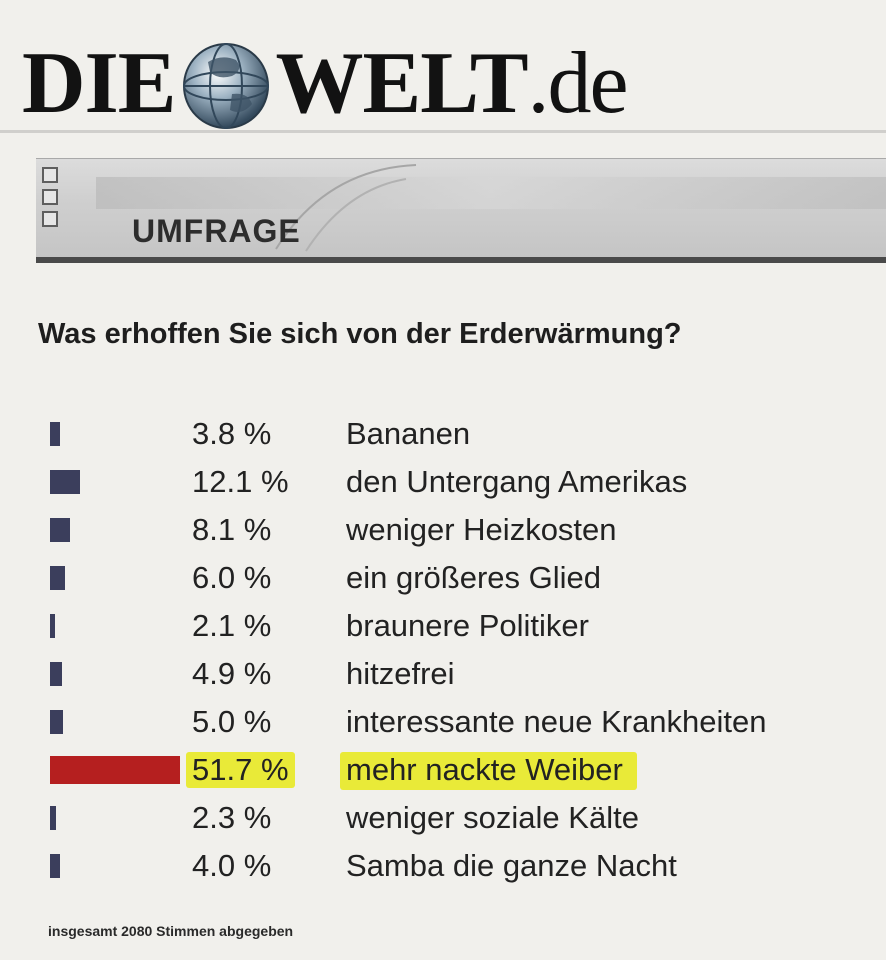 This screenshot has height=960, width=886. What do you see at coordinates (461, 210) in the screenshot?
I see `section-header: UMFRAGE` at bounding box center [461, 210].